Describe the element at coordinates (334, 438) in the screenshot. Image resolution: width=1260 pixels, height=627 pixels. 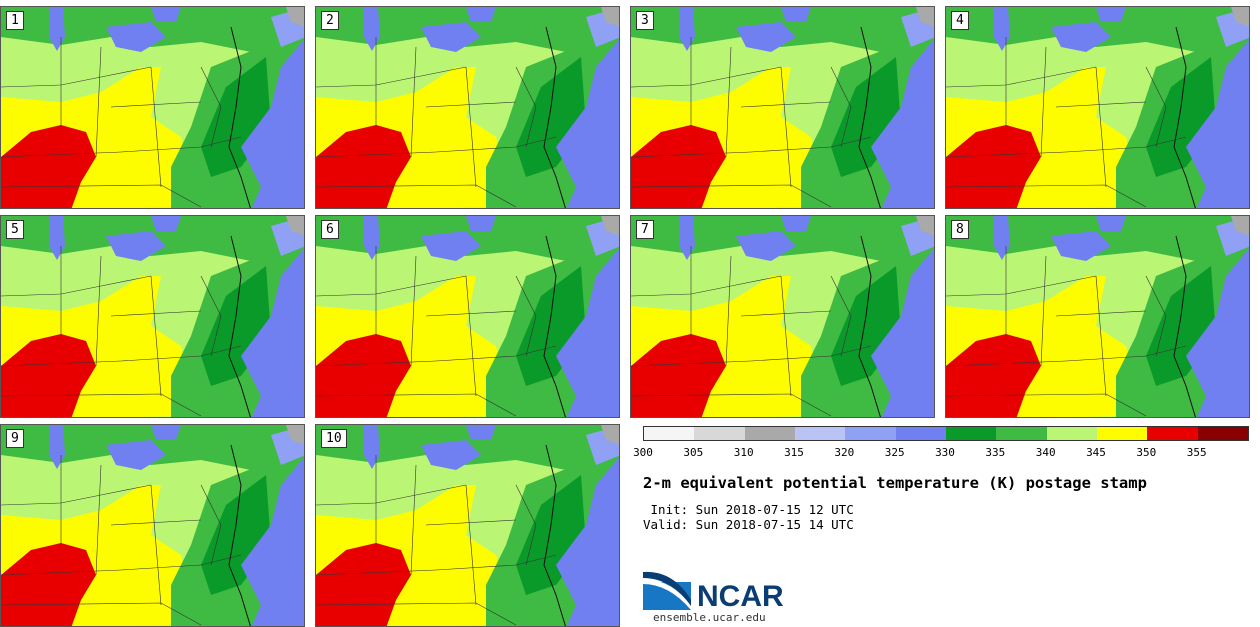
I see `panel-label: 10` at that location.